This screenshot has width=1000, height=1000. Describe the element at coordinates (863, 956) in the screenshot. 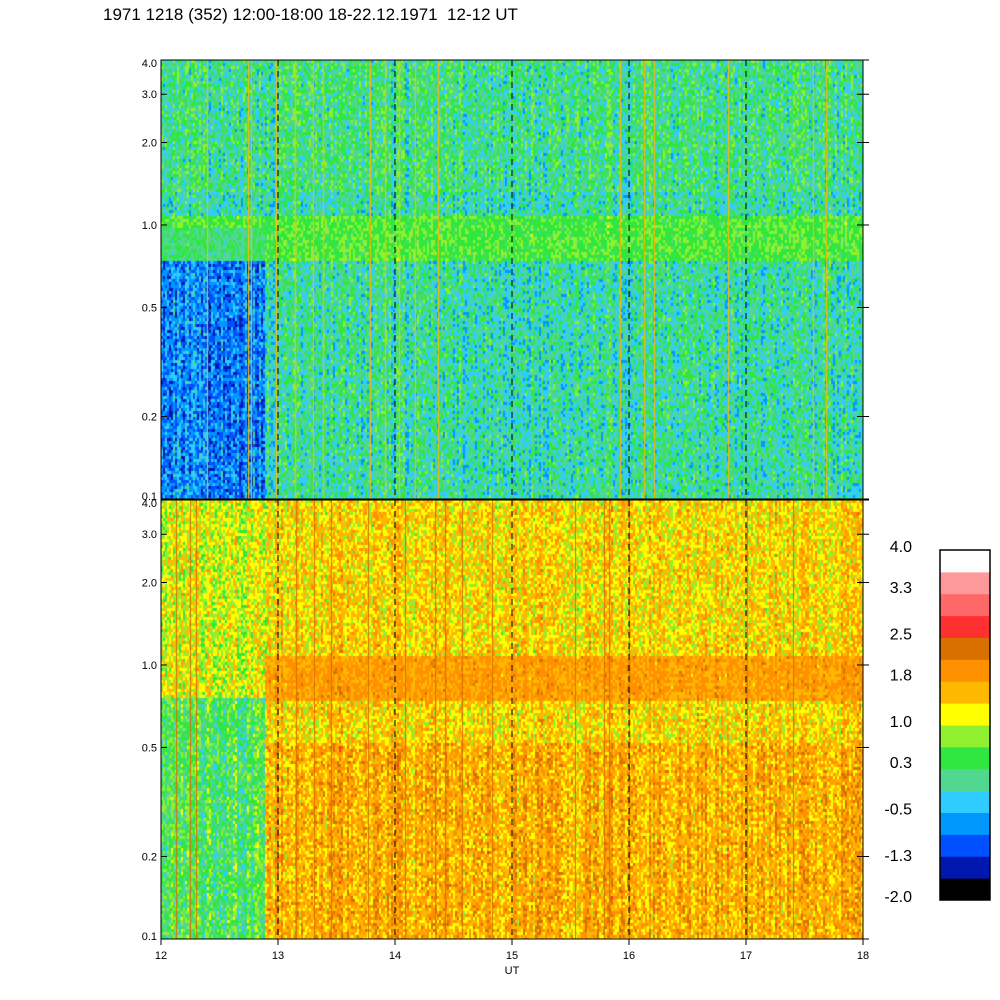

I see `x-tick-label: 18` at that location.